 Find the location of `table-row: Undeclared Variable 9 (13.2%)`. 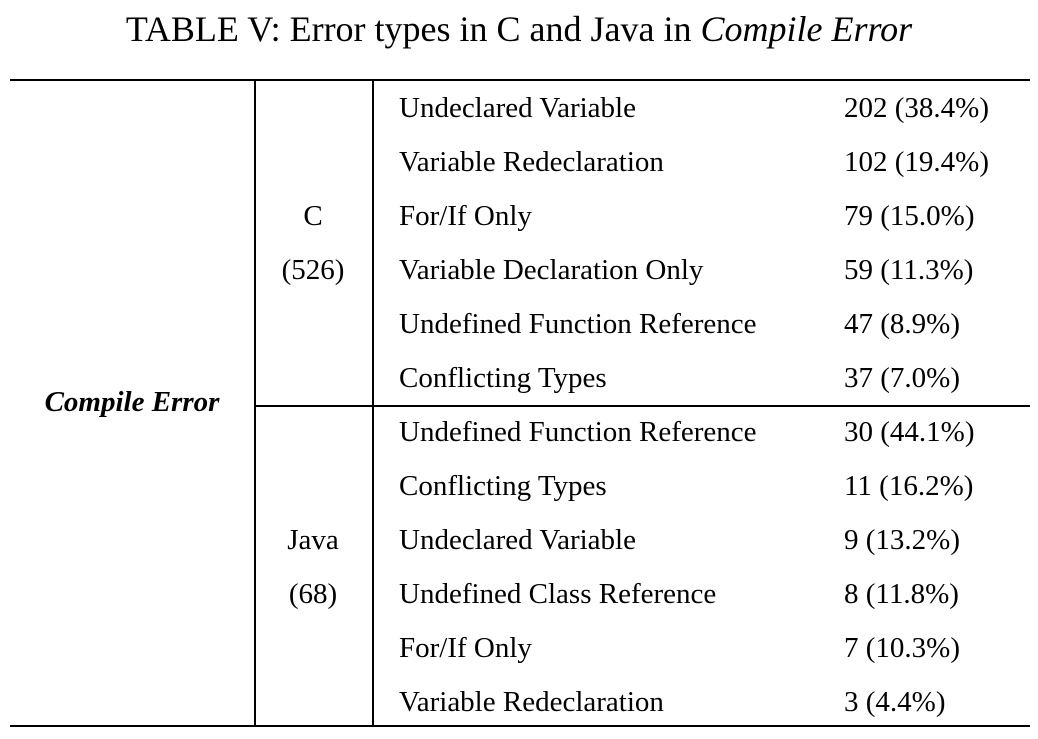

table-row: Undeclared Variable 9 (13.2%) is located at coordinates (714, 540).